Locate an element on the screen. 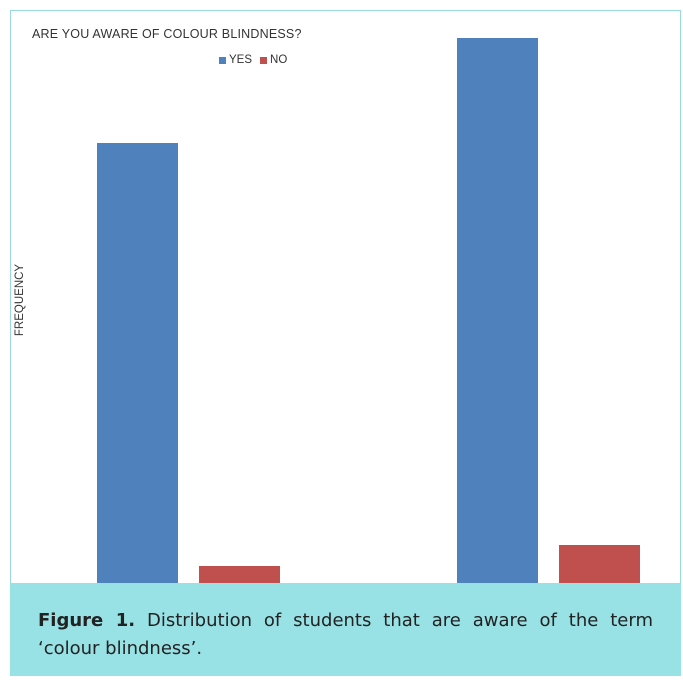 The image size is (683, 686). legend-item-yes: YES is located at coordinates (235, 60).